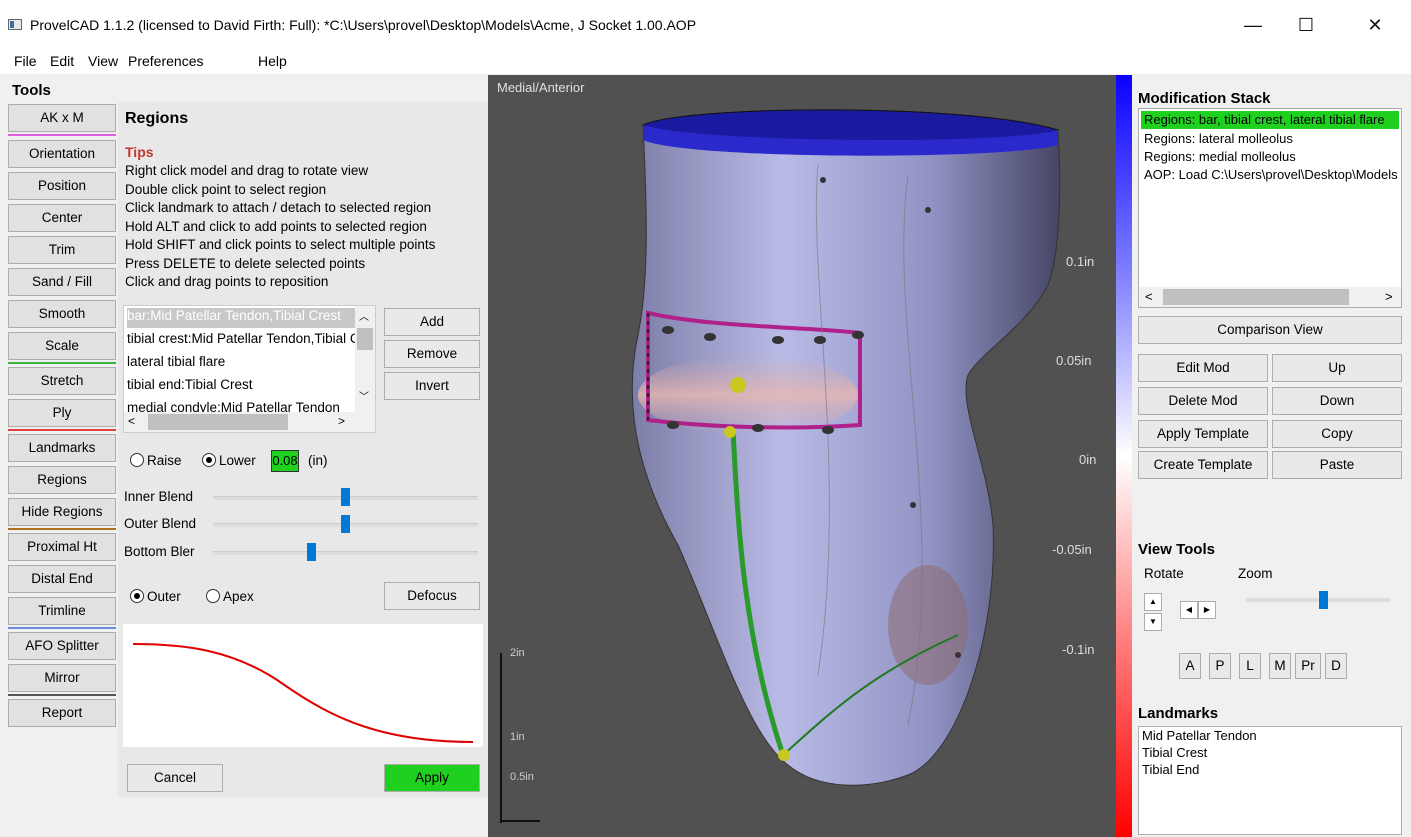 This screenshot has height=837, width=1411. Describe the element at coordinates (1189, 610) in the screenshot. I see `rotate-left-icon: ◀` at that location.